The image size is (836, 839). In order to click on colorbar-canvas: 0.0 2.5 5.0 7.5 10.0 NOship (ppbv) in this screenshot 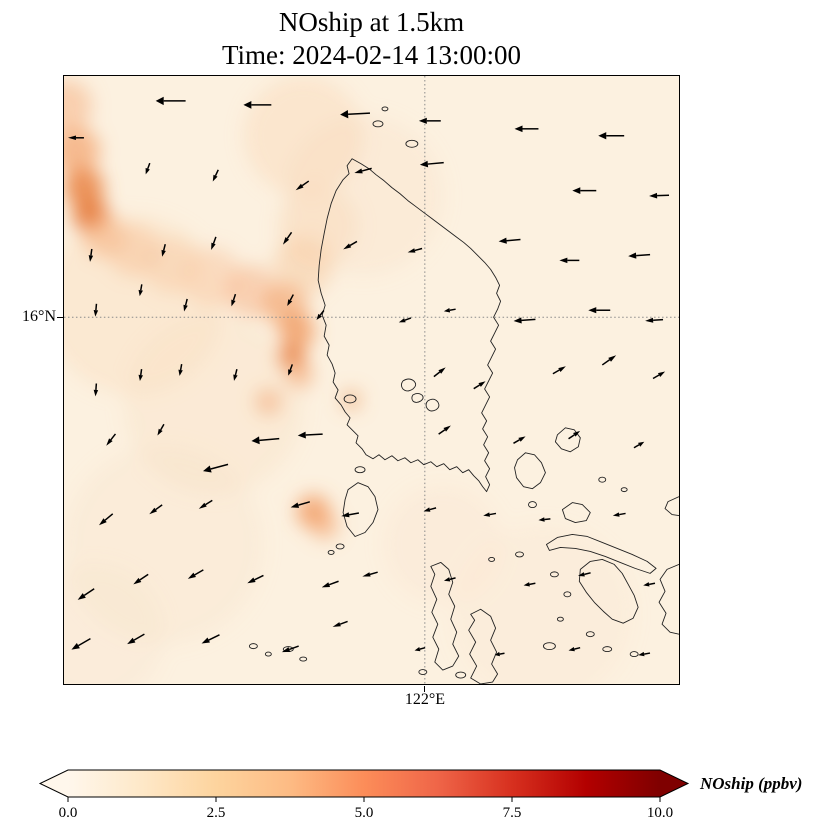, I will do `click(420, 795)`.